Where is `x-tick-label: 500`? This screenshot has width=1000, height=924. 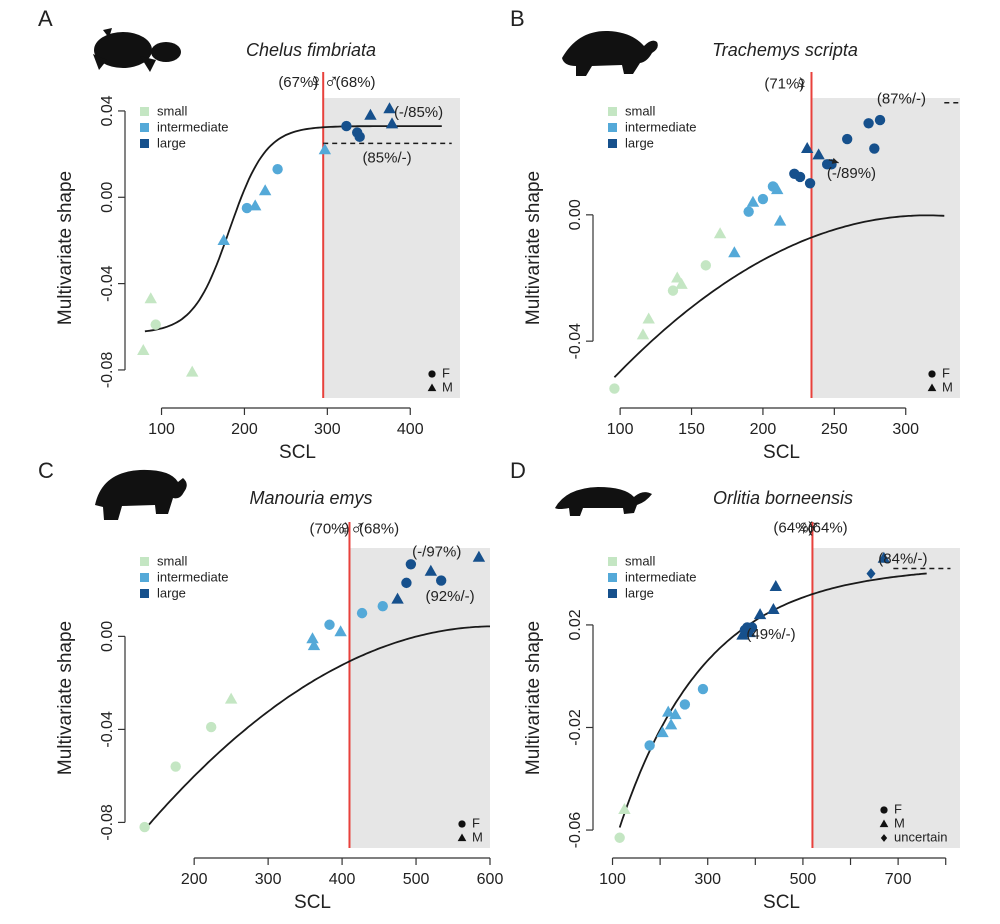
x-tick-label: 500 is located at coordinates (803, 879).